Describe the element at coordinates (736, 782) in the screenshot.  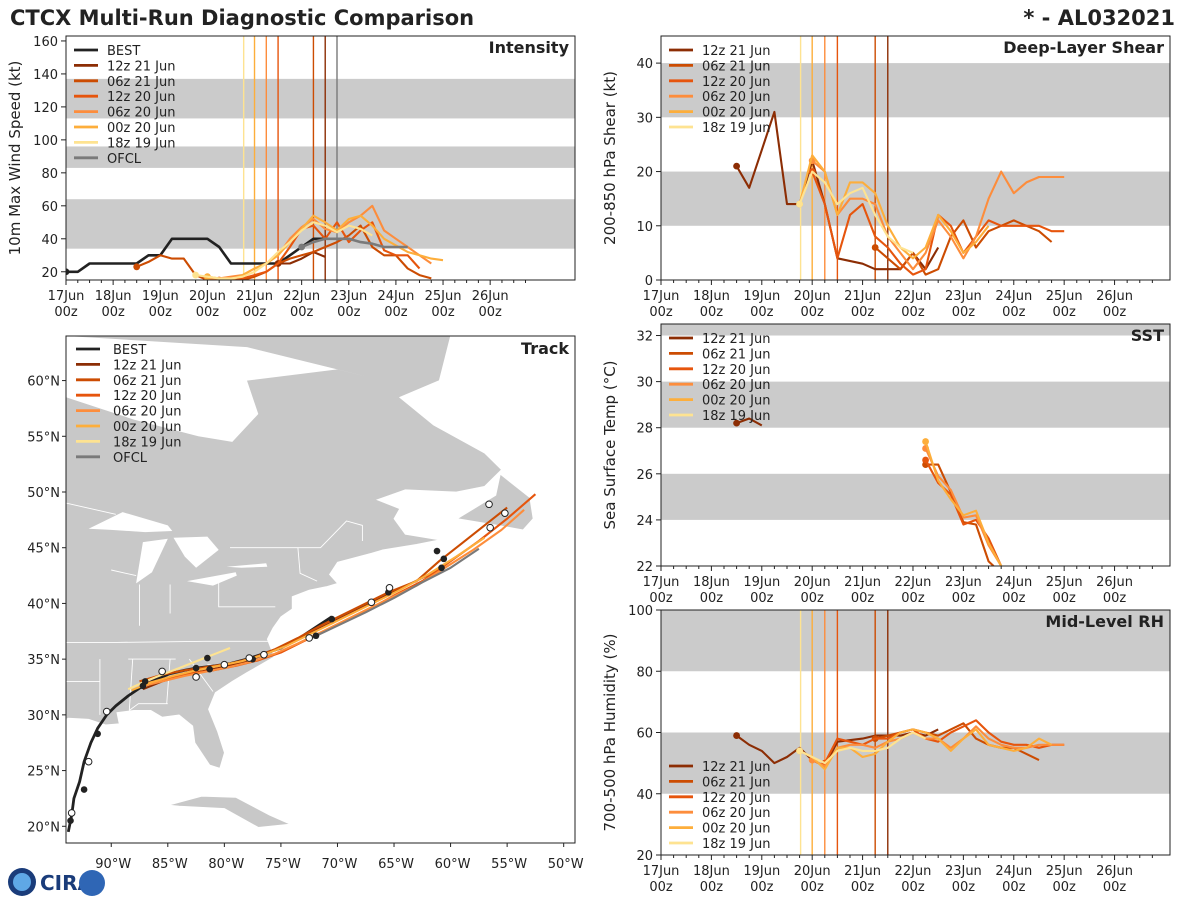
I see `rh-legend-label: 06z 21 Jun` at that location.